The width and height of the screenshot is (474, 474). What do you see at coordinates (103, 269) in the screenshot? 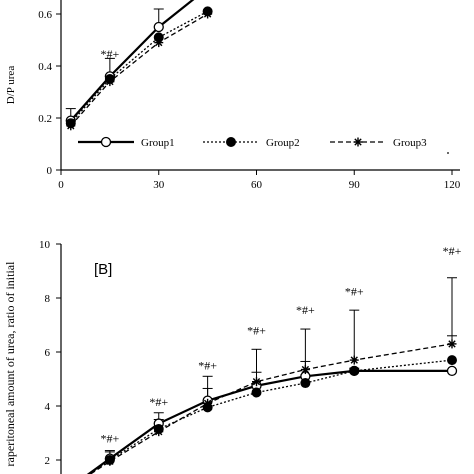
I see `panel-label-b: [B]` at bounding box center [103, 269].